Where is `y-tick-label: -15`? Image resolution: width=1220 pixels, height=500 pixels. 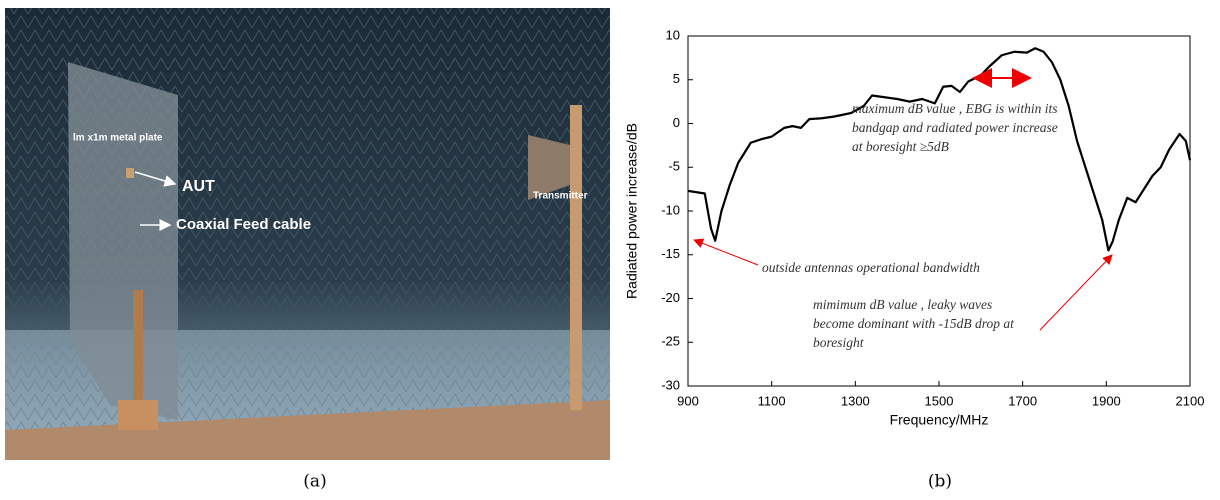
y-tick-label: -15 is located at coordinates (670, 253).